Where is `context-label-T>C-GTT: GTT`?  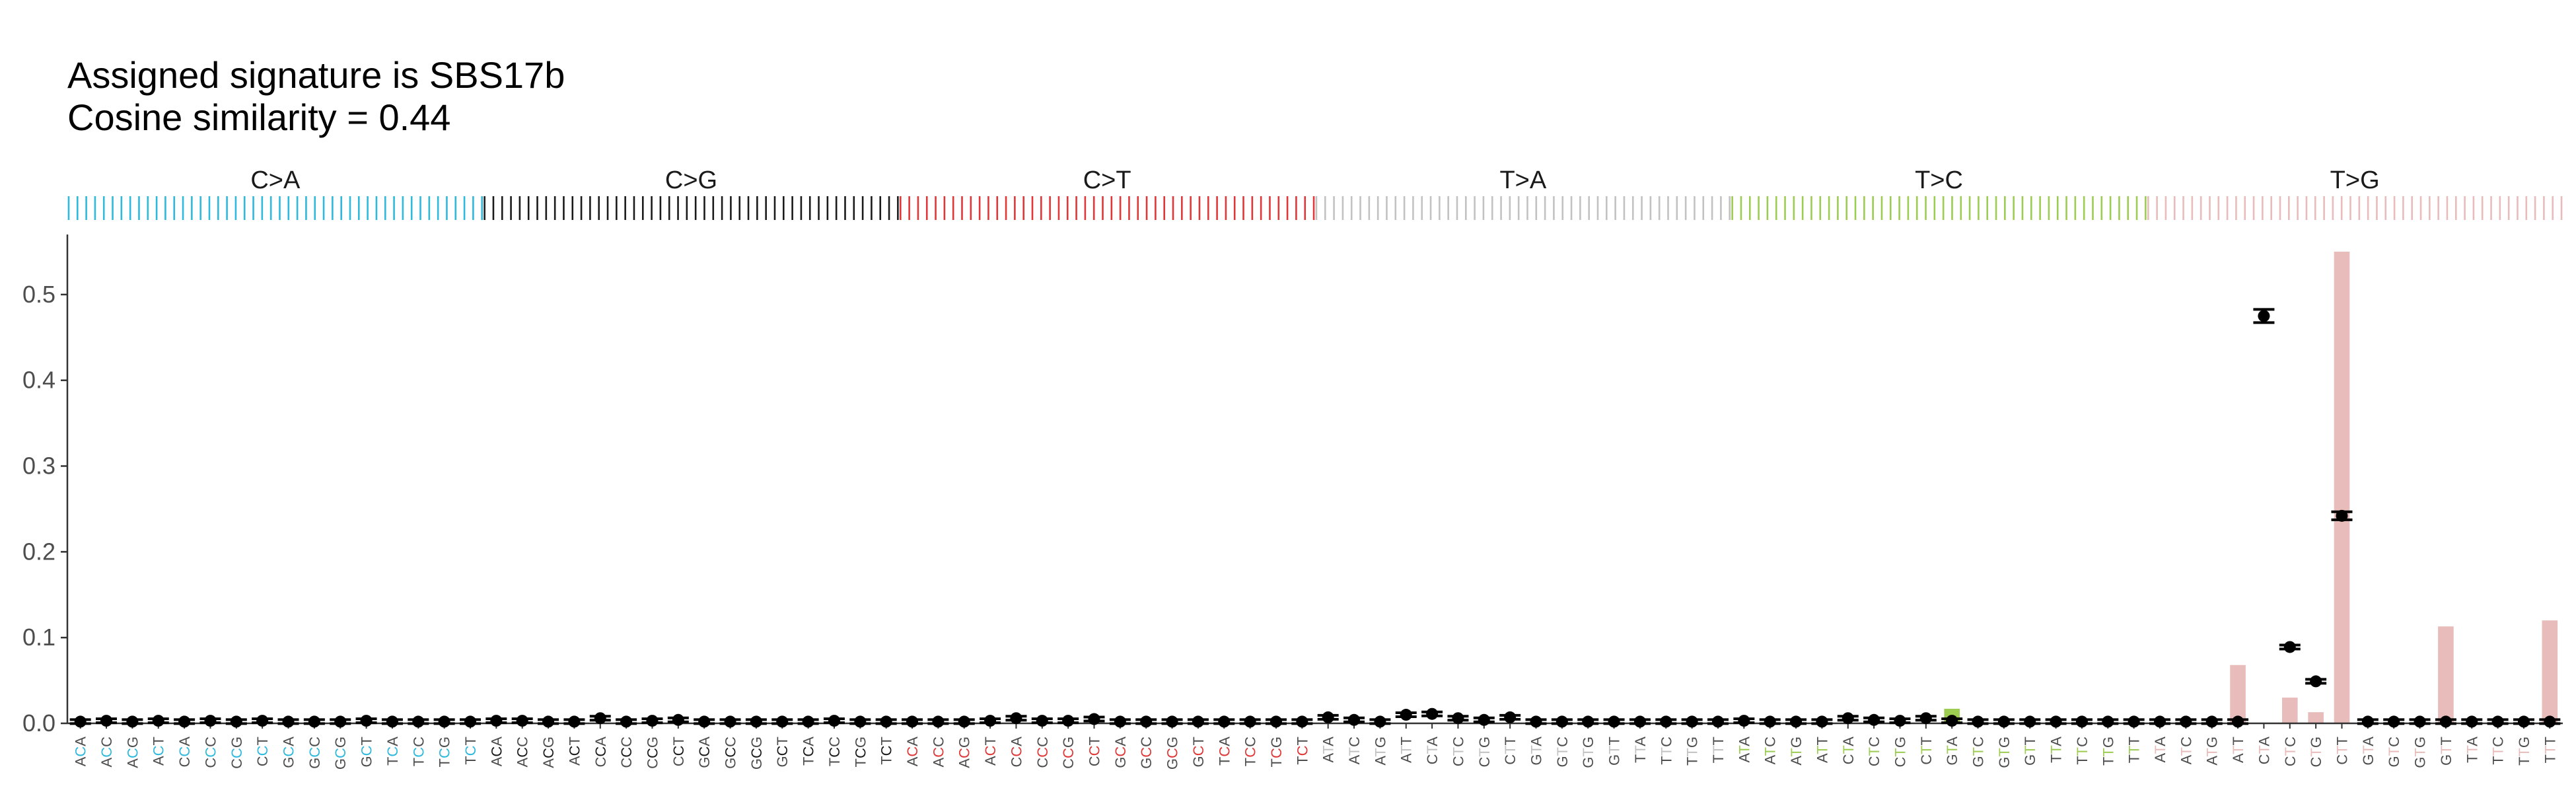 context-label-T>C-GTT: GTT is located at coordinates (2030, 751).